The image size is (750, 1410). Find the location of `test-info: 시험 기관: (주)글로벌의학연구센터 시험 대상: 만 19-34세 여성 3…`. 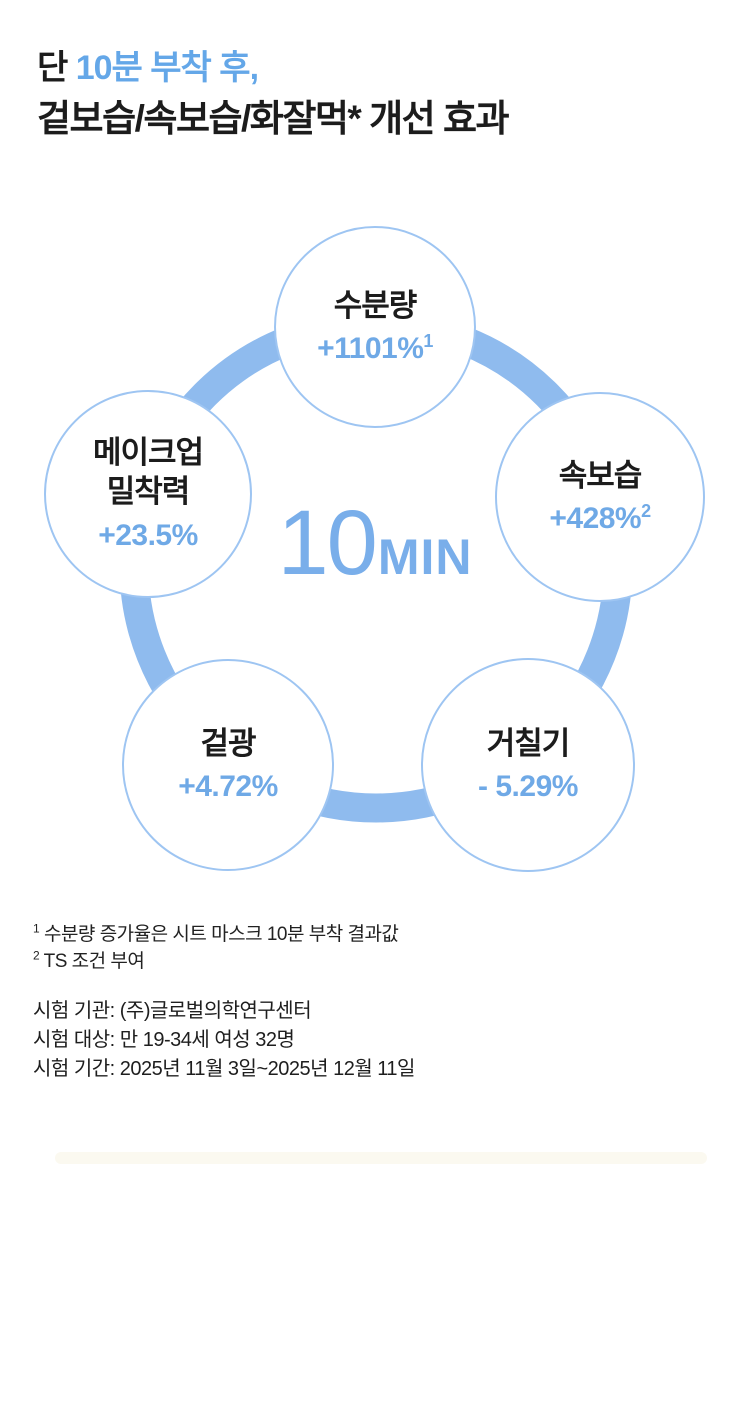

test-info: 시험 기관: (주)글로벌의학연구센터 시험 대상: 만 19-34세 여성 3… is located at coordinates (224, 1040).